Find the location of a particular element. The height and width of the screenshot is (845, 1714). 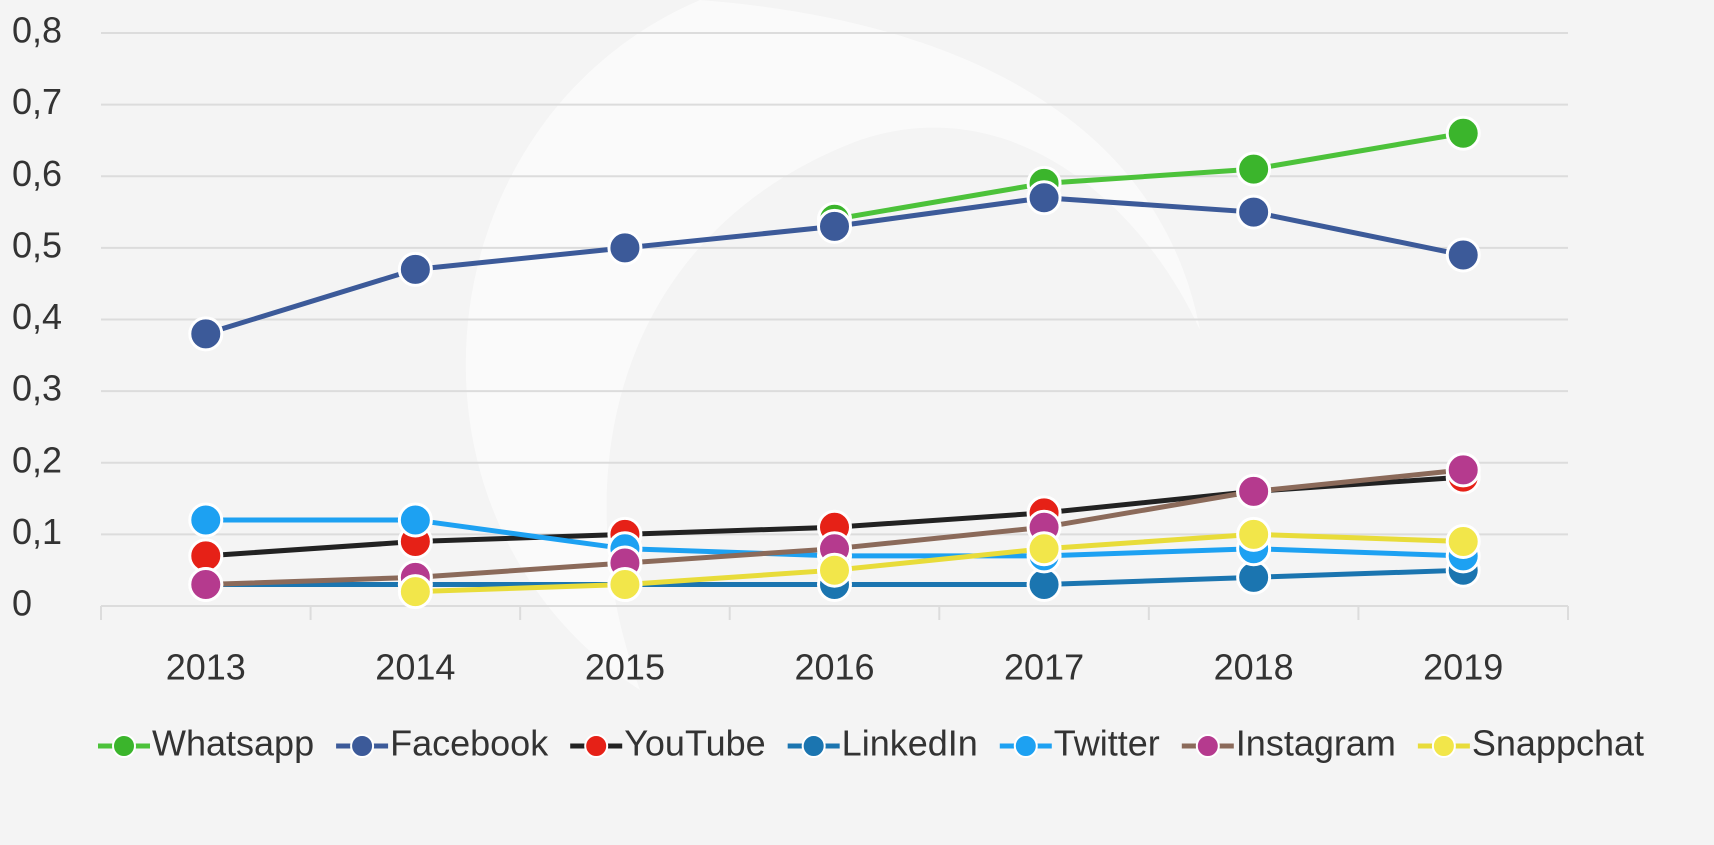

y-tick-label: 0,8 is located at coordinates (37, 30).